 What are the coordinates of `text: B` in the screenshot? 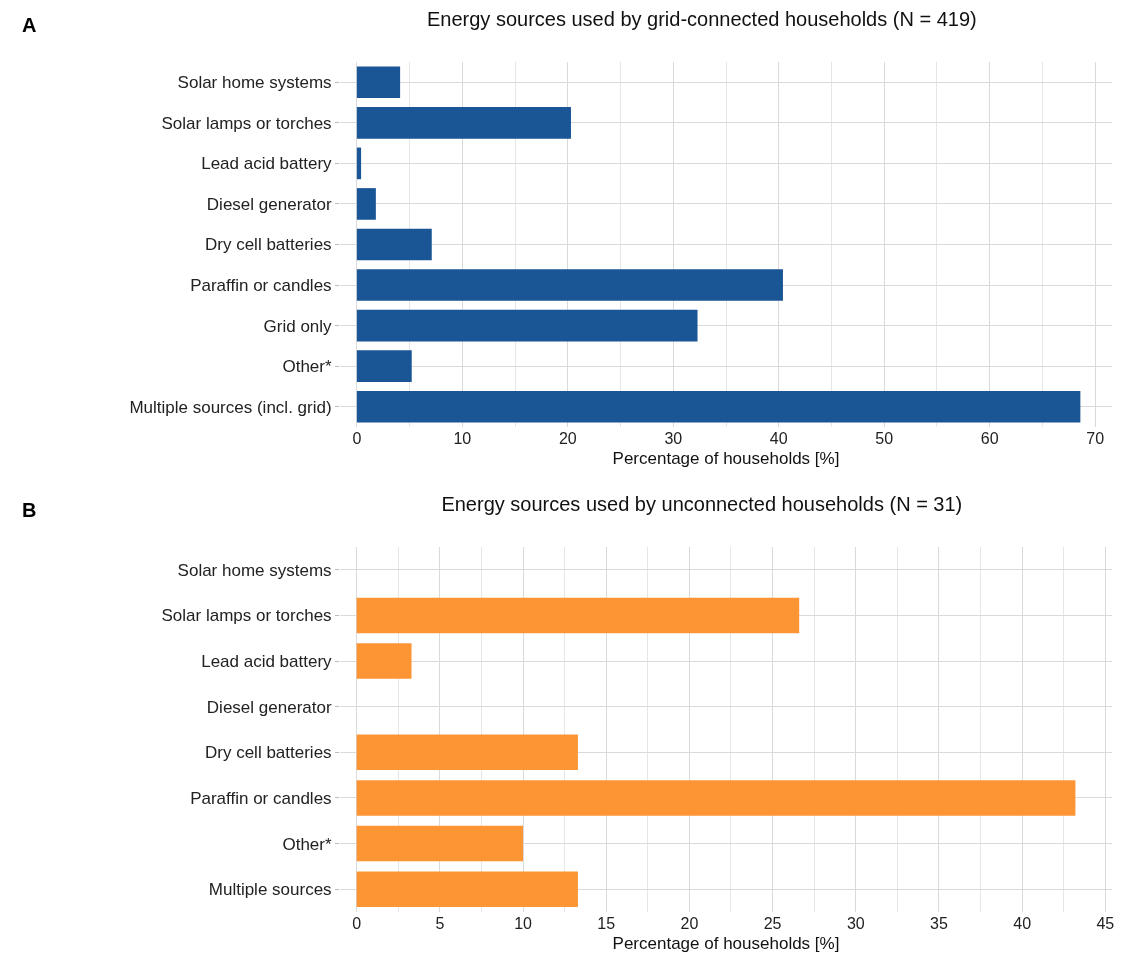 It's located at (29, 510).